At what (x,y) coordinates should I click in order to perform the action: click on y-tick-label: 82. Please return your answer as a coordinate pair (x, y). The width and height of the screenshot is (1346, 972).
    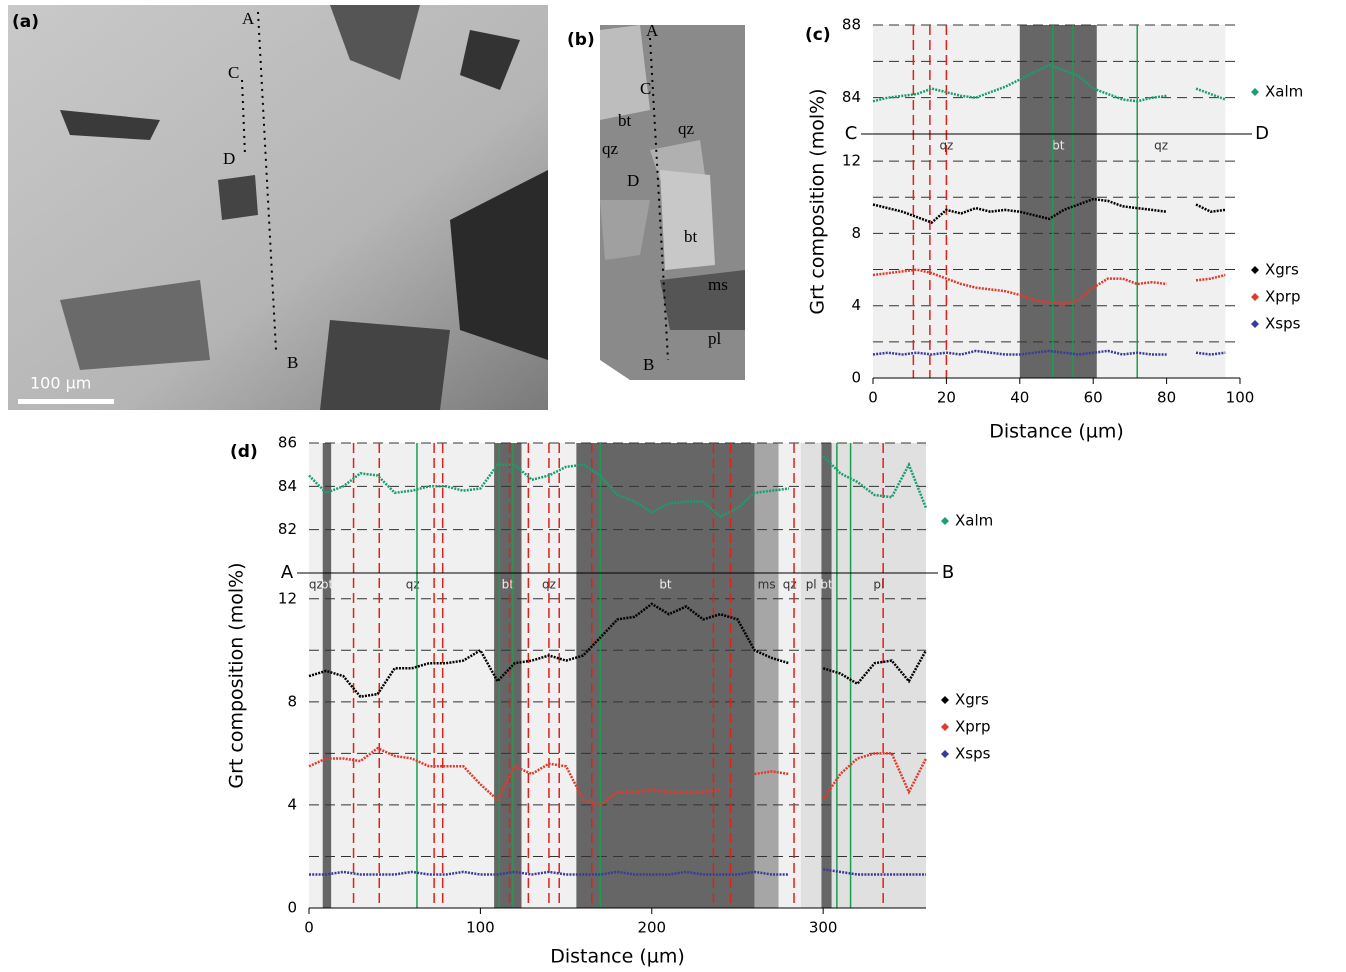
    Looking at the image, I should click on (287, 529).